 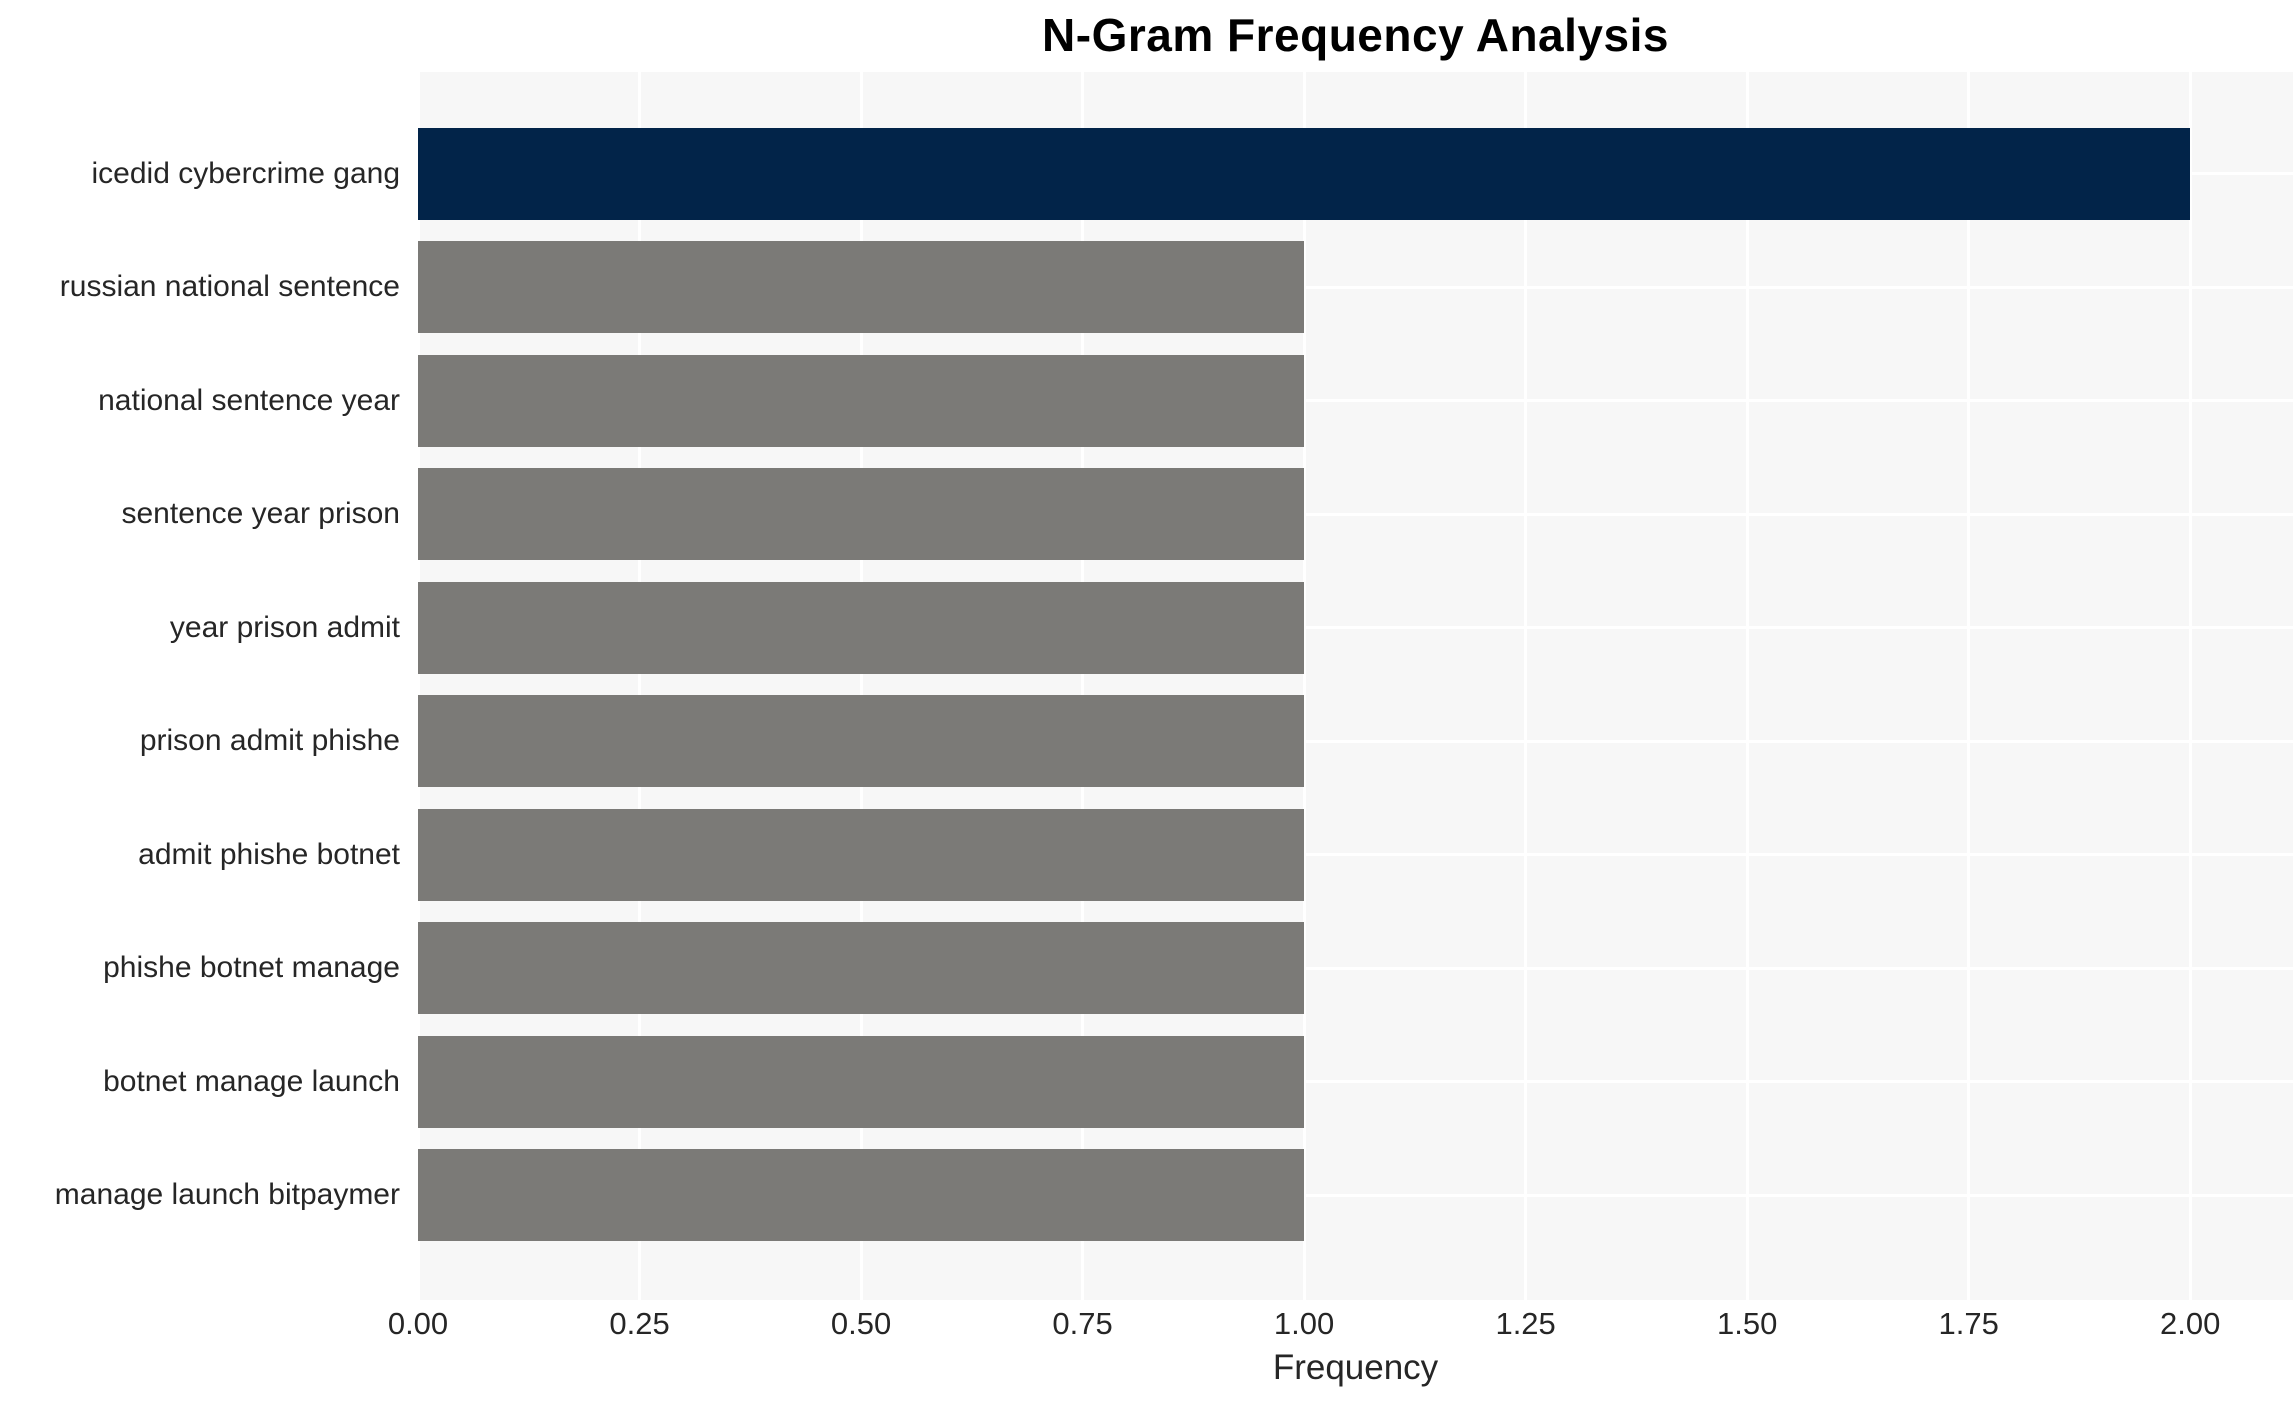 I want to click on bar-manage-launch-bitpaymer, so click(x=861, y=1195).